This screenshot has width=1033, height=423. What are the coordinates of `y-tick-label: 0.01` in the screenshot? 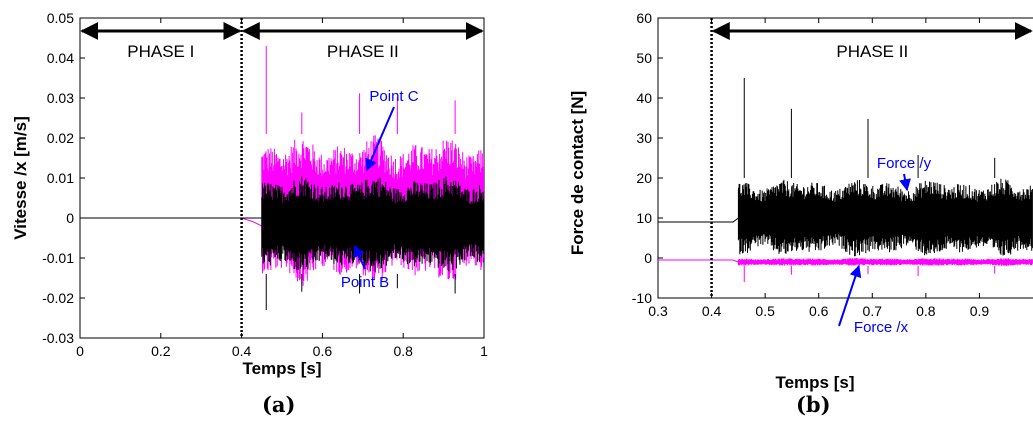 It's located at (60, 178).